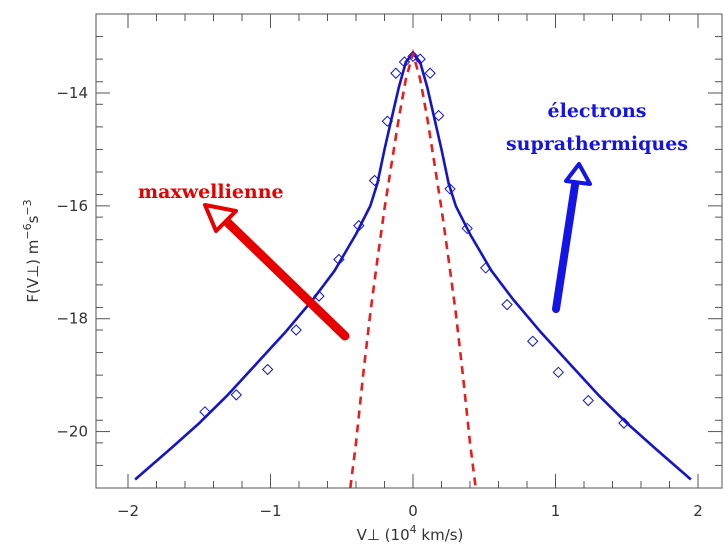 This screenshot has width=725, height=546. What do you see at coordinates (413, 511) in the screenshot?
I see `x-tick-label: 0` at bounding box center [413, 511].